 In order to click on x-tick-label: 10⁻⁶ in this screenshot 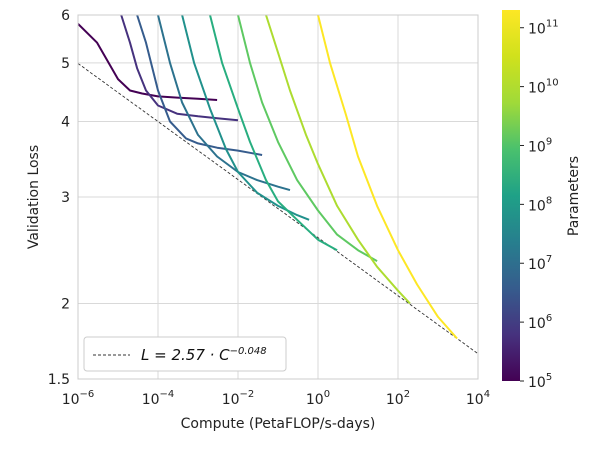, I will do `click(78, 398)`.